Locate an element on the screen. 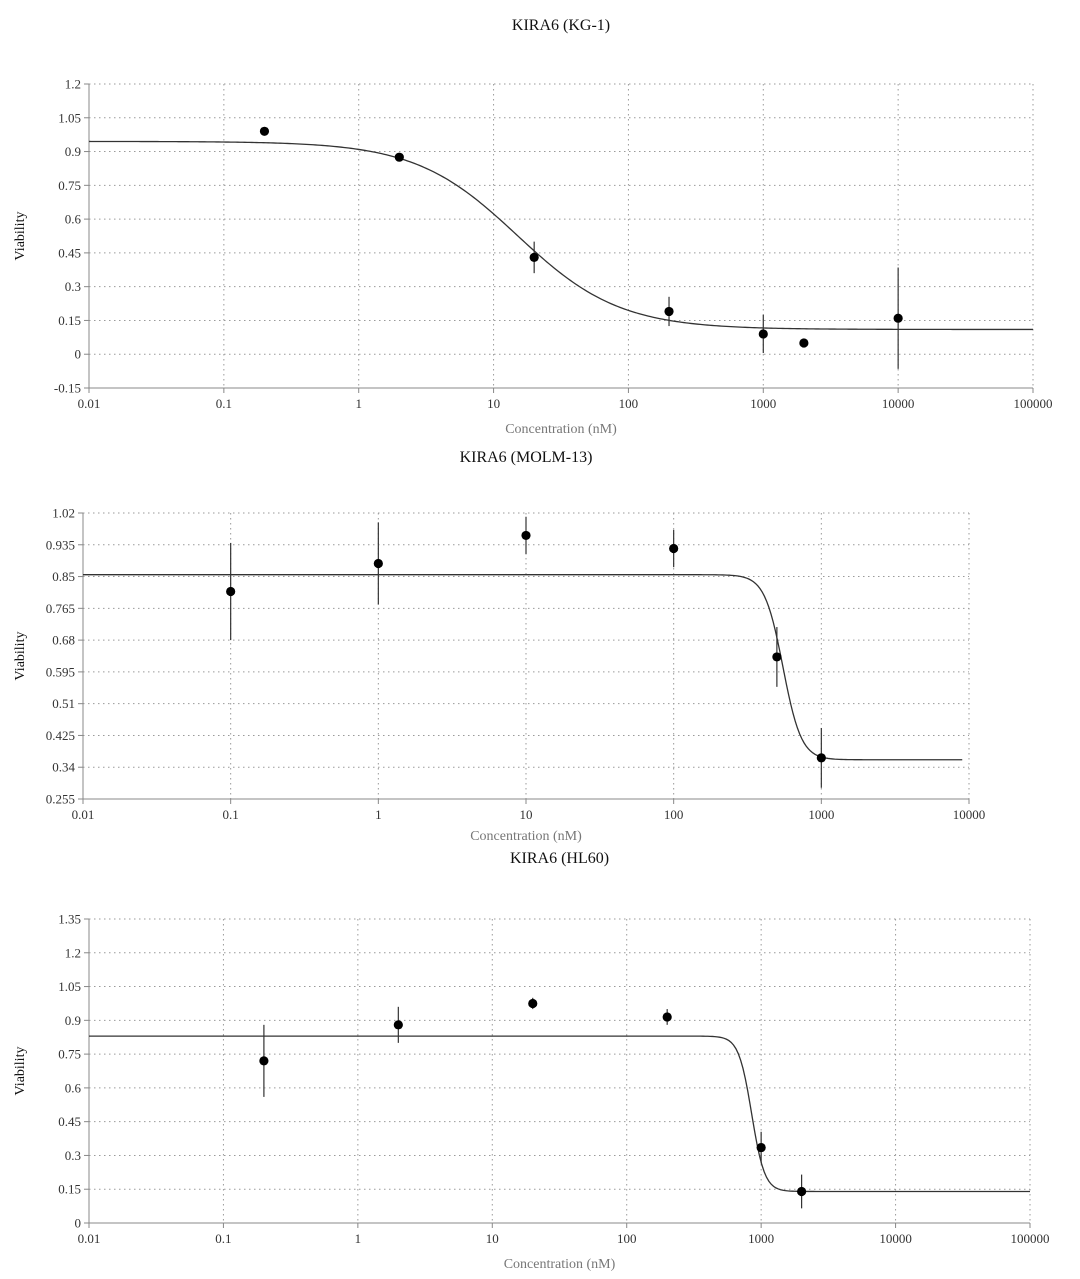 This screenshot has width=1080, height=1279. y-tick-label: 0.935 is located at coordinates (60, 544).